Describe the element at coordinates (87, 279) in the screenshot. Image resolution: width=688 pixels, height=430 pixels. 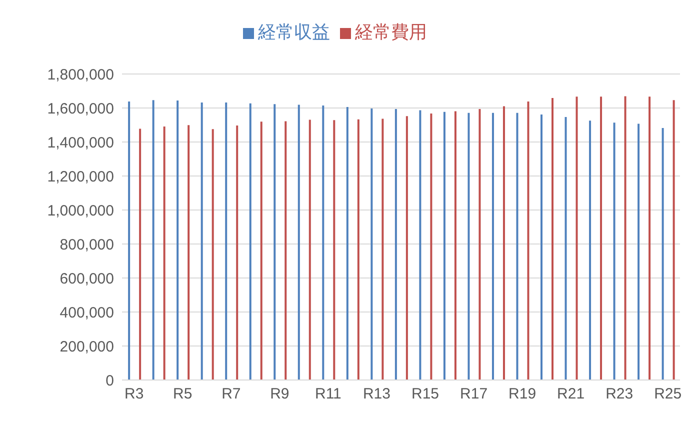
I see `y-tick-label: 600,000` at that location.